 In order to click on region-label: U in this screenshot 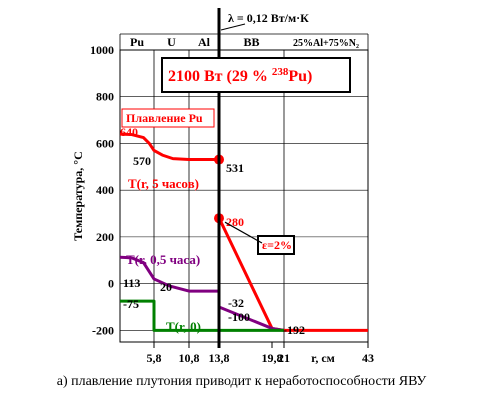, I will do `click(171, 42)`.